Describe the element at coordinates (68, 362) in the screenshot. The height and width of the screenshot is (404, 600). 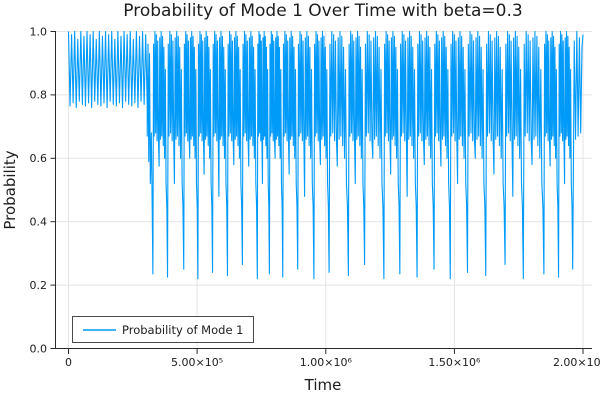
I see `x-tick-label-0: 0` at that location.